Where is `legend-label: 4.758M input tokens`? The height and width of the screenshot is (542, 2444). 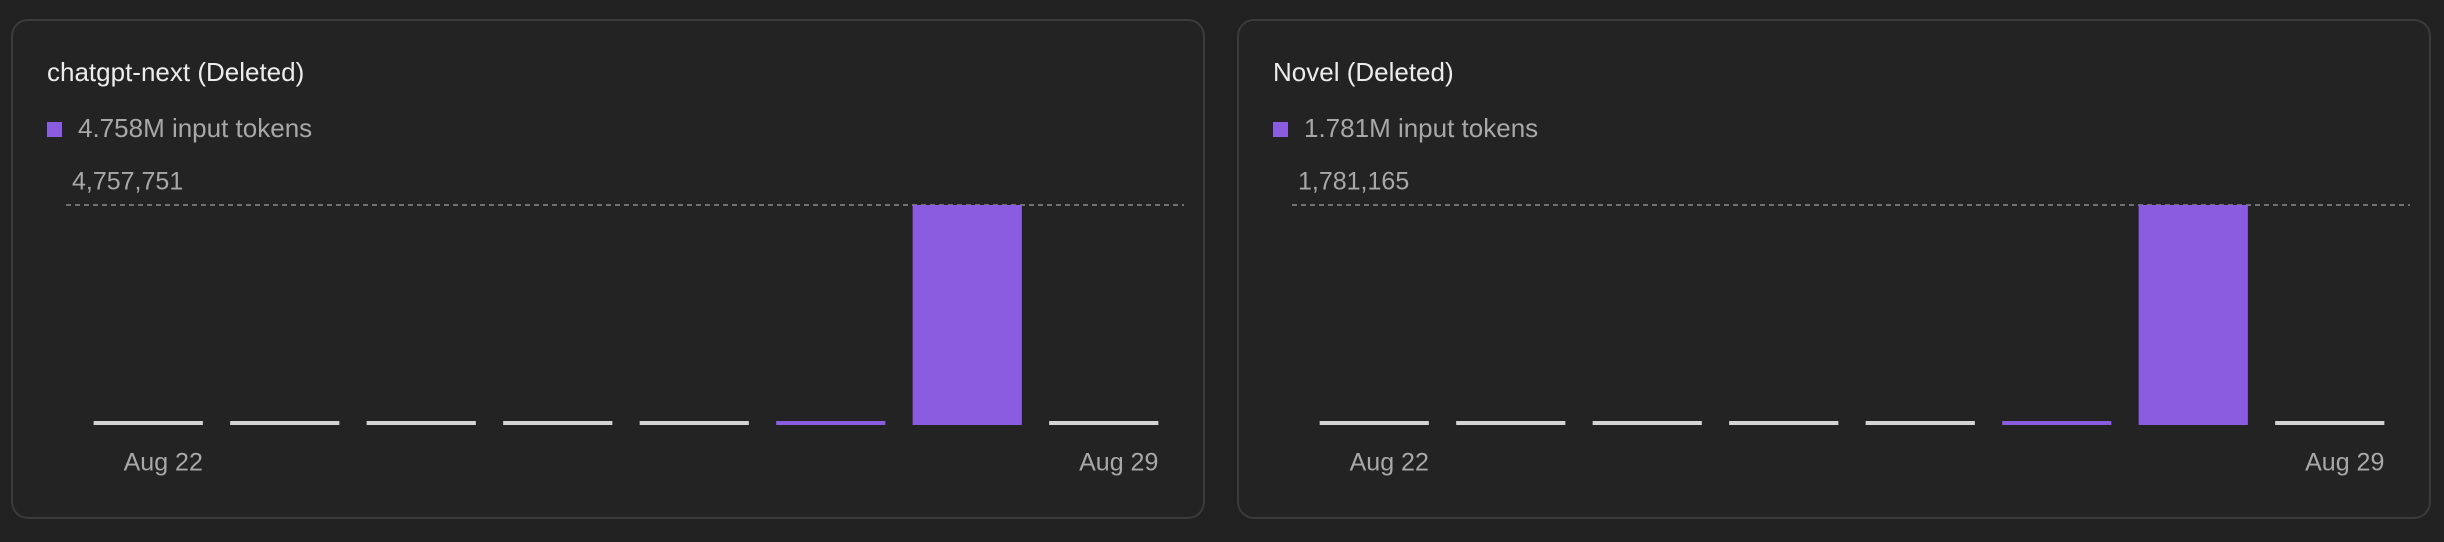
legend-label: 4.758M input tokens is located at coordinates (195, 128).